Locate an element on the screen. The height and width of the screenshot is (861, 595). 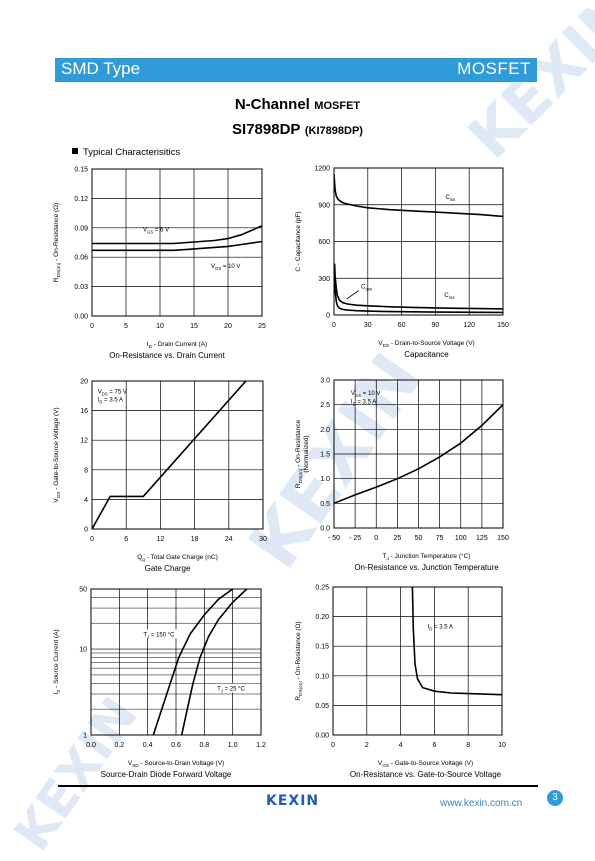
y-tick-label: 0.5 is located at coordinates (325, 504).